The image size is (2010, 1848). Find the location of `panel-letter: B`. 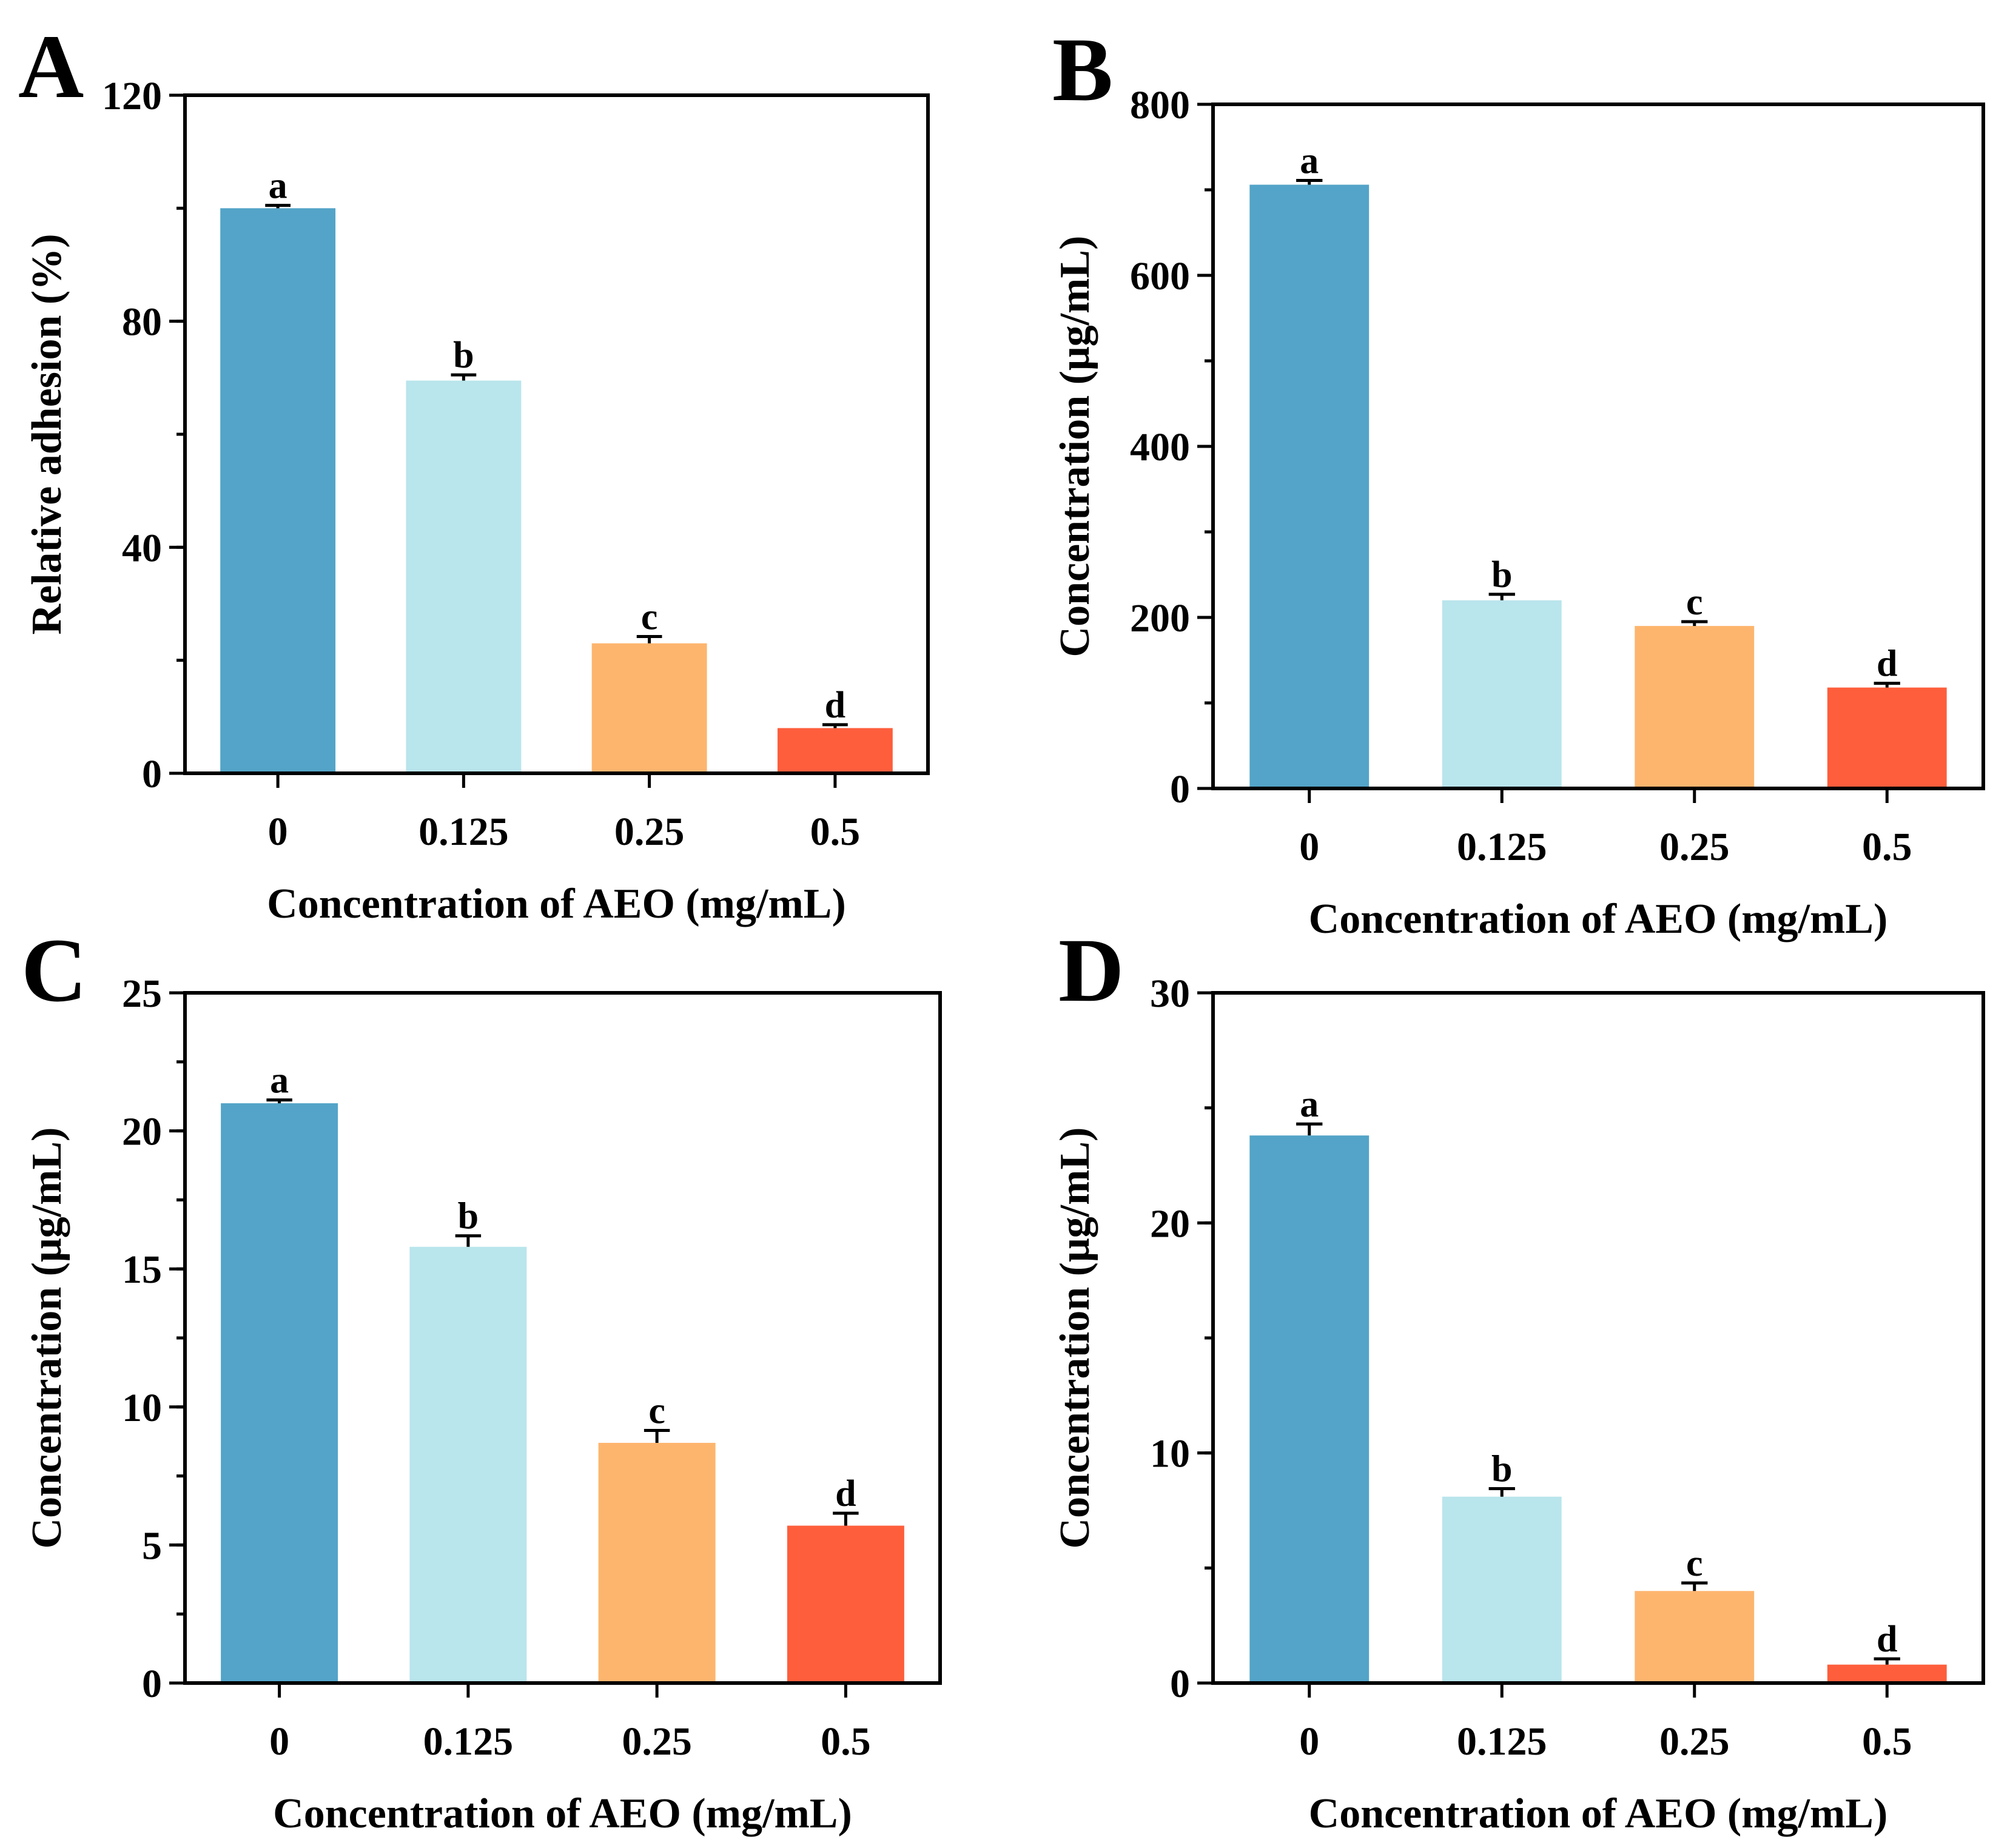

panel-letter: B is located at coordinates (1082, 69).